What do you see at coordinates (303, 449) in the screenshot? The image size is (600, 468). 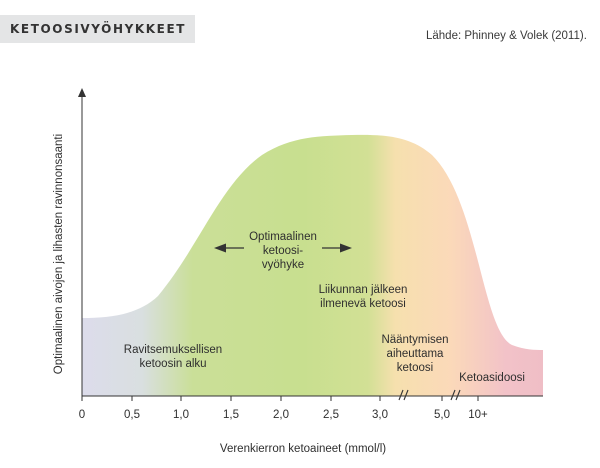 I see `x-axis-label: Verenkierron ketoaineet (mmol/l)` at bounding box center [303, 449].